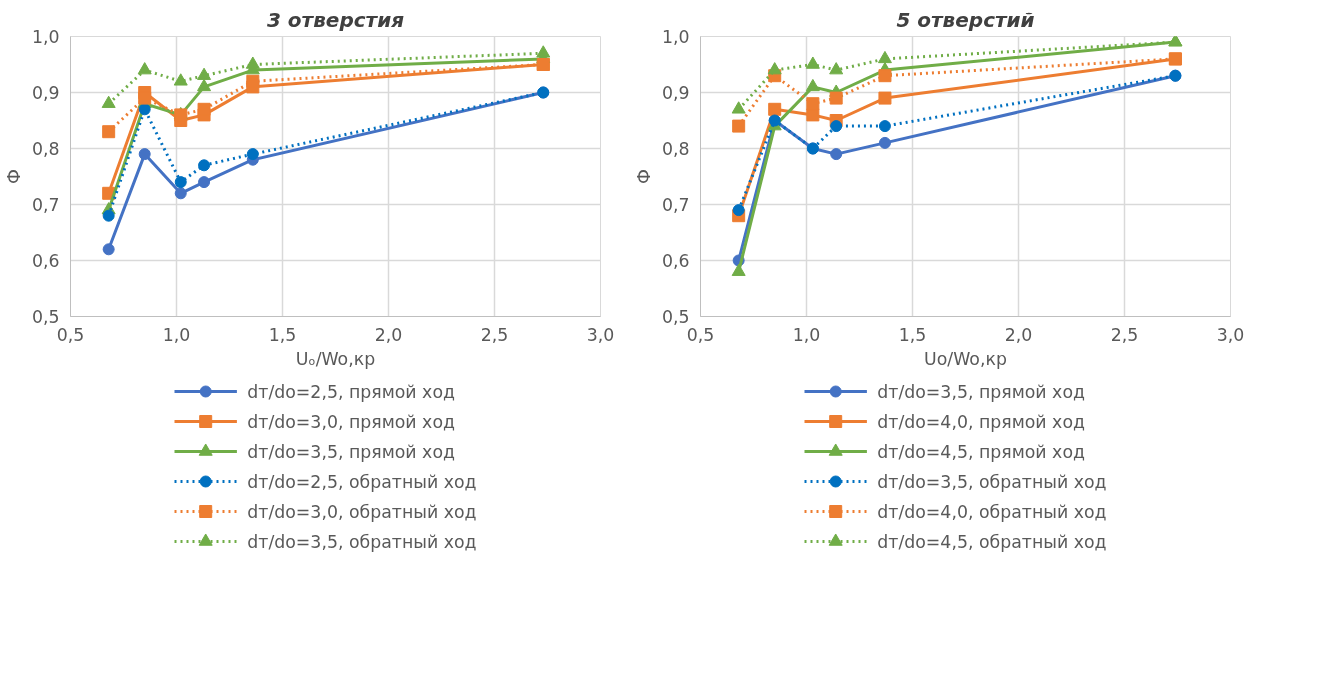 This screenshot has height=684, width=1335. I want to click on legend-label: dт/do=2,5, прямой ход, so click(351, 391).